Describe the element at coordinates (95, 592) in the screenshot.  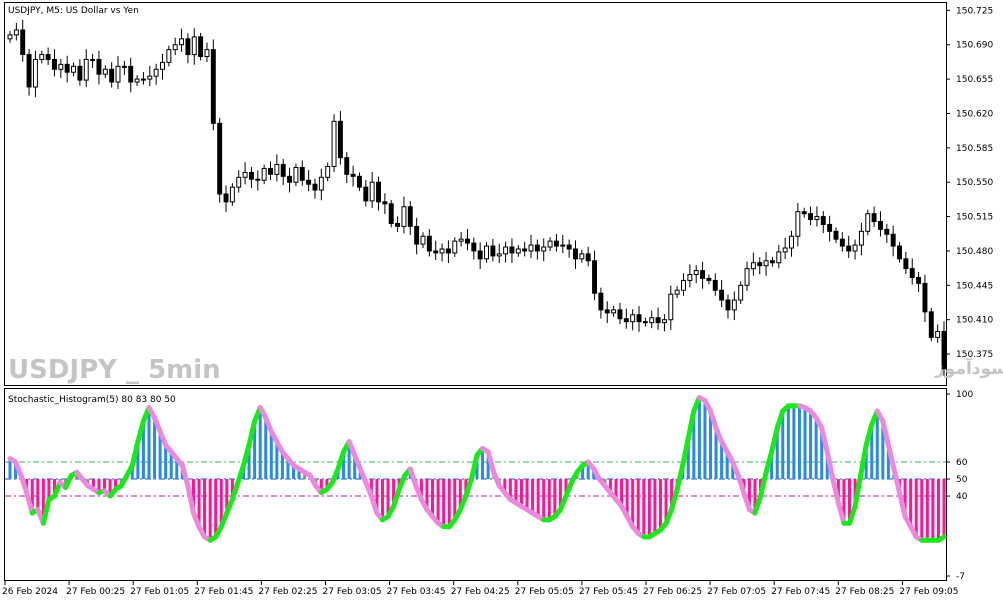
I see `time-tick-label: 27 Feb 00:25` at that location.